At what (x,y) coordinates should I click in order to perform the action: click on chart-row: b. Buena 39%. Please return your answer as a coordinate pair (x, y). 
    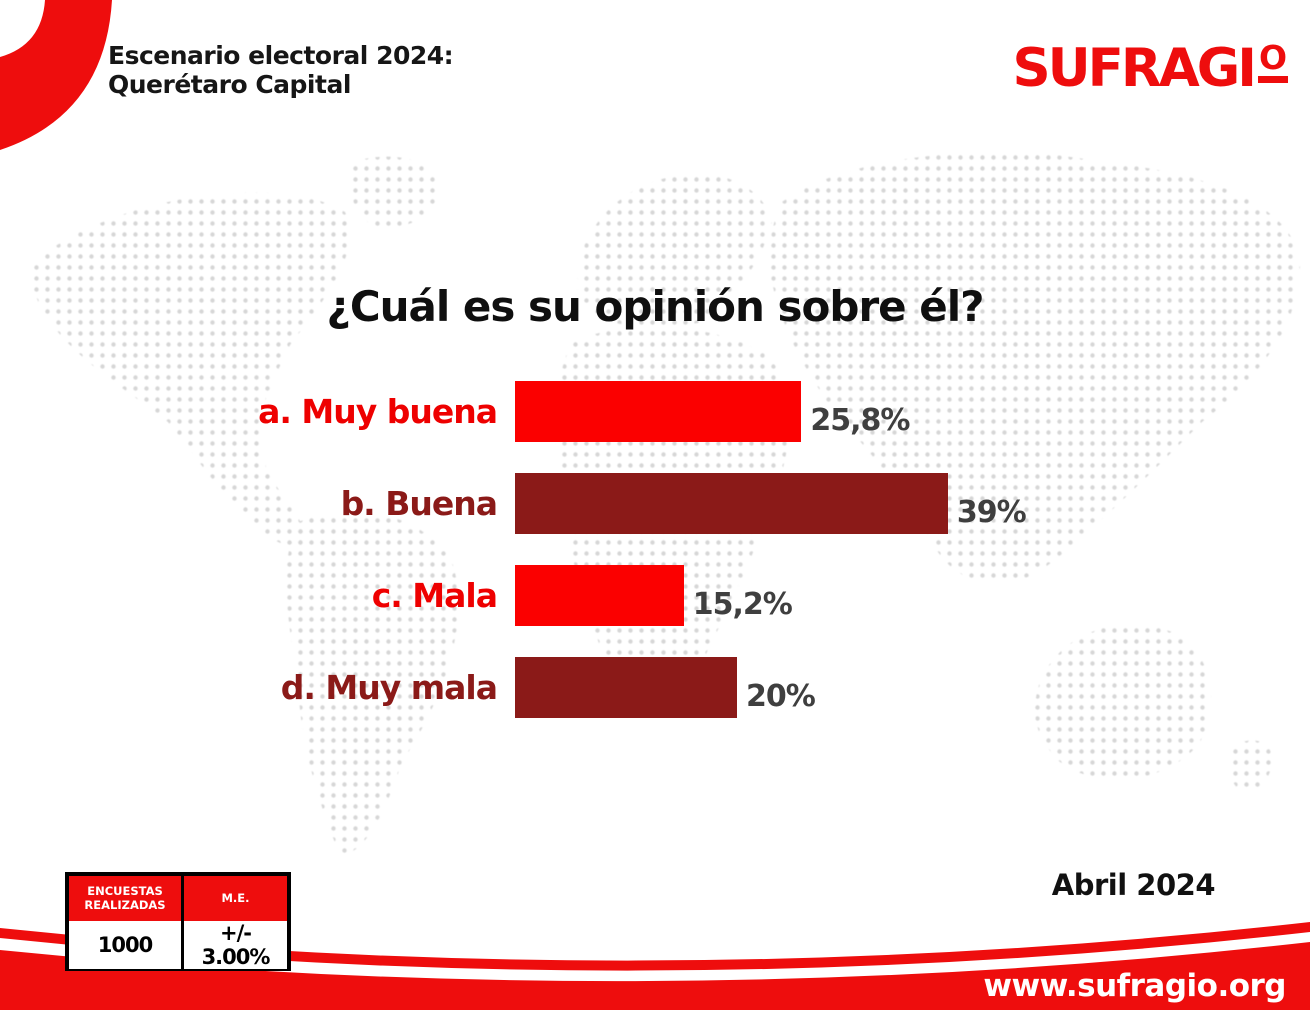
    Looking at the image, I should click on (655, 503).